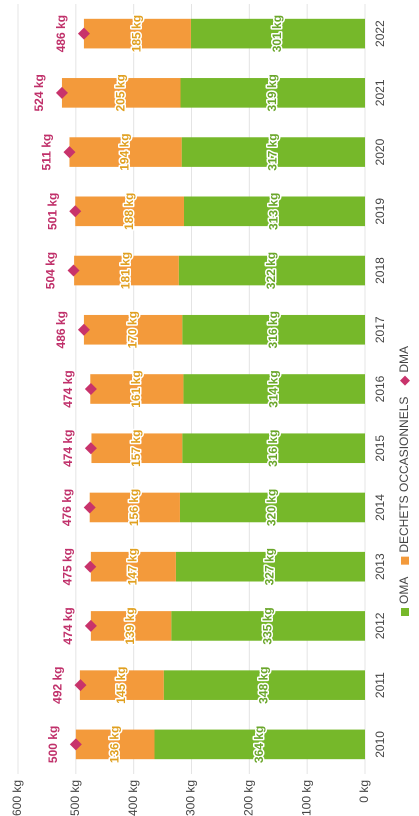 The image size is (419, 816). I want to click on legend-label: OMA, so click(404, 590).